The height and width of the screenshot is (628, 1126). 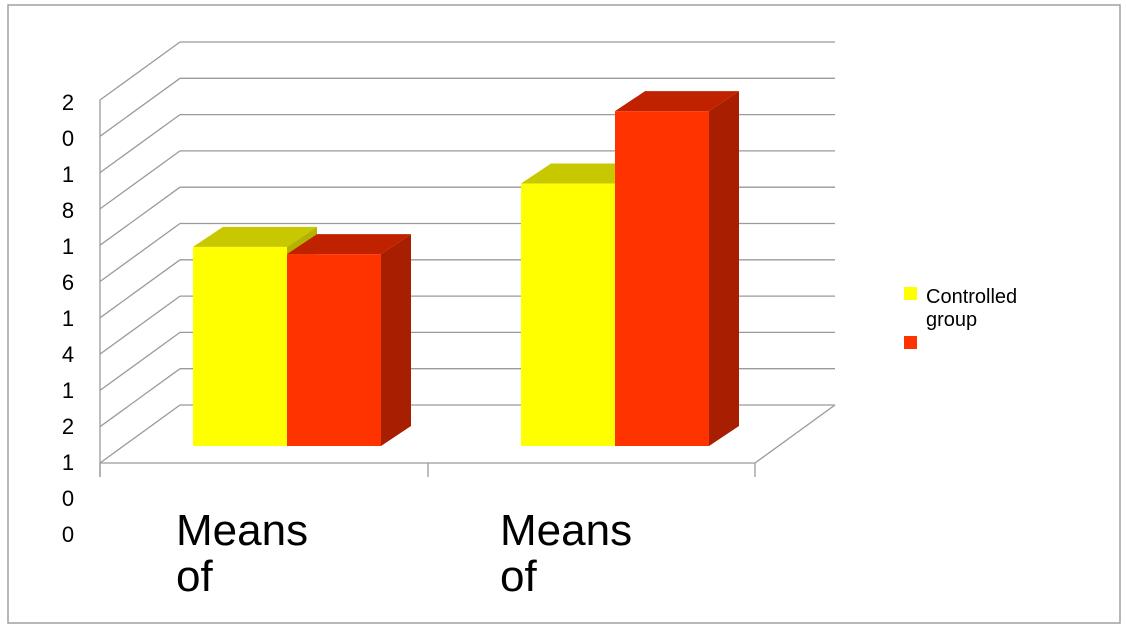 What do you see at coordinates (68, 318) in the screenshot?
I see `y-axis: 2 0 1 8 1 6 1 4 1 2 1 0 0` at bounding box center [68, 318].